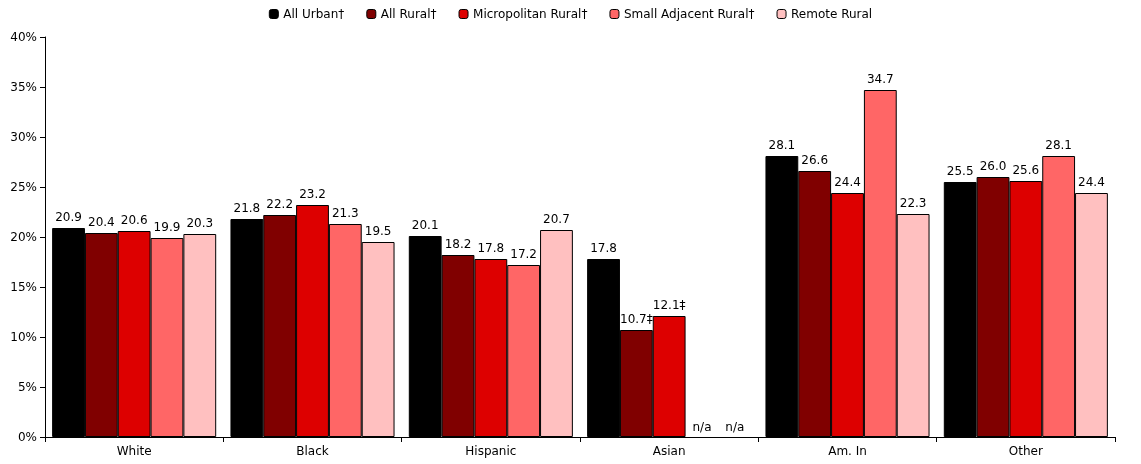 The image size is (1141, 464). I want to click on y-tick-label: 35%, so click(23, 87).